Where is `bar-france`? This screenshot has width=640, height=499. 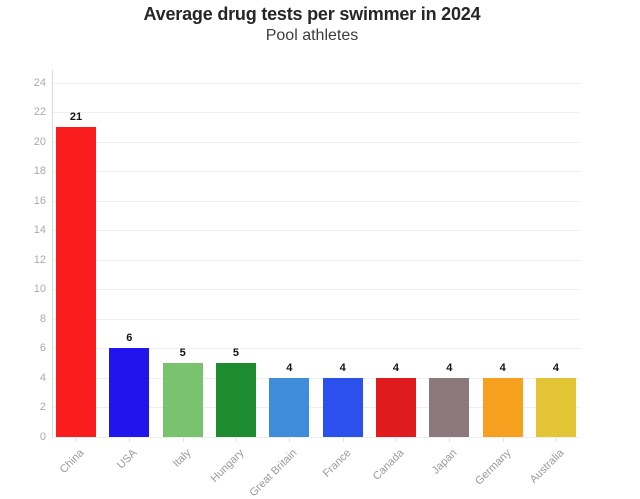 bar-france is located at coordinates (342, 407).